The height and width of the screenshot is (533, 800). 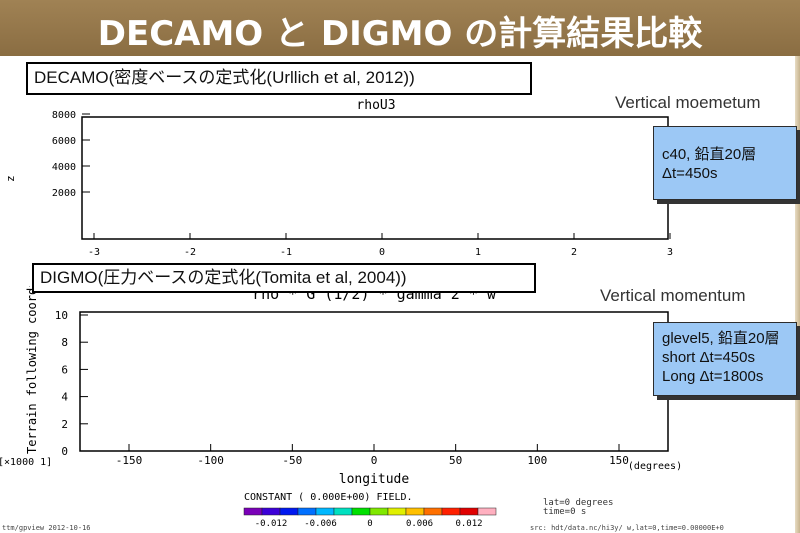 I want to click on top-xtick-label: 1, so click(x=478, y=252).